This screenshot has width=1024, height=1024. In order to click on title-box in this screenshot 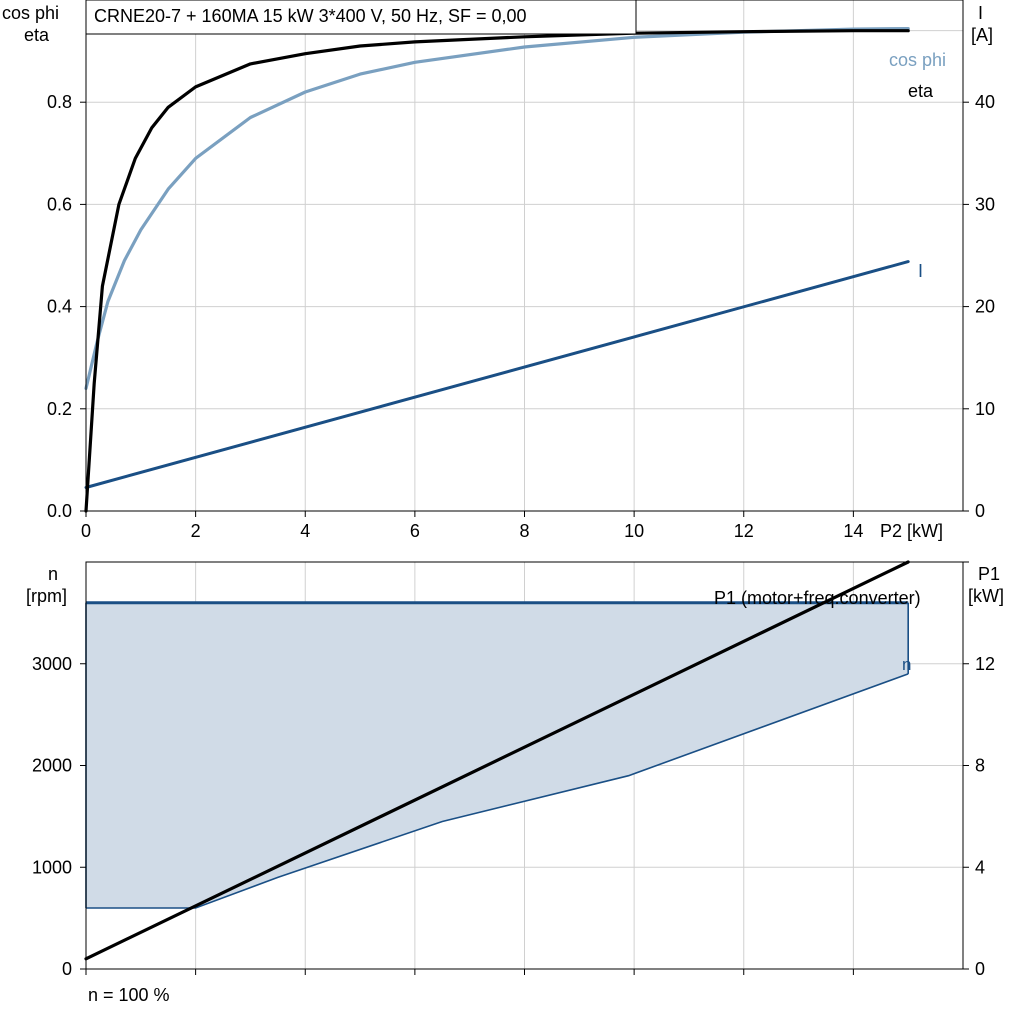, I will do `click(361, 17)`.